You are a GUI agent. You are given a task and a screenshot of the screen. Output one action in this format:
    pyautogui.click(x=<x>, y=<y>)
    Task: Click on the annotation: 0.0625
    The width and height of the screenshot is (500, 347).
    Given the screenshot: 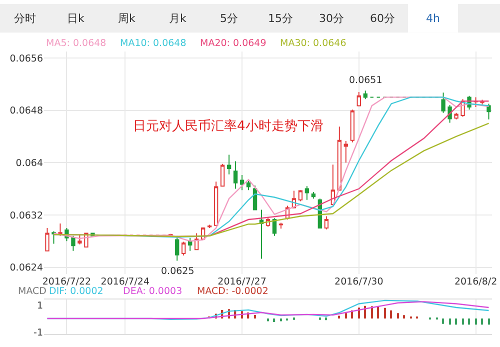 What is the action you would take?
    pyautogui.click(x=177, y=271)
    